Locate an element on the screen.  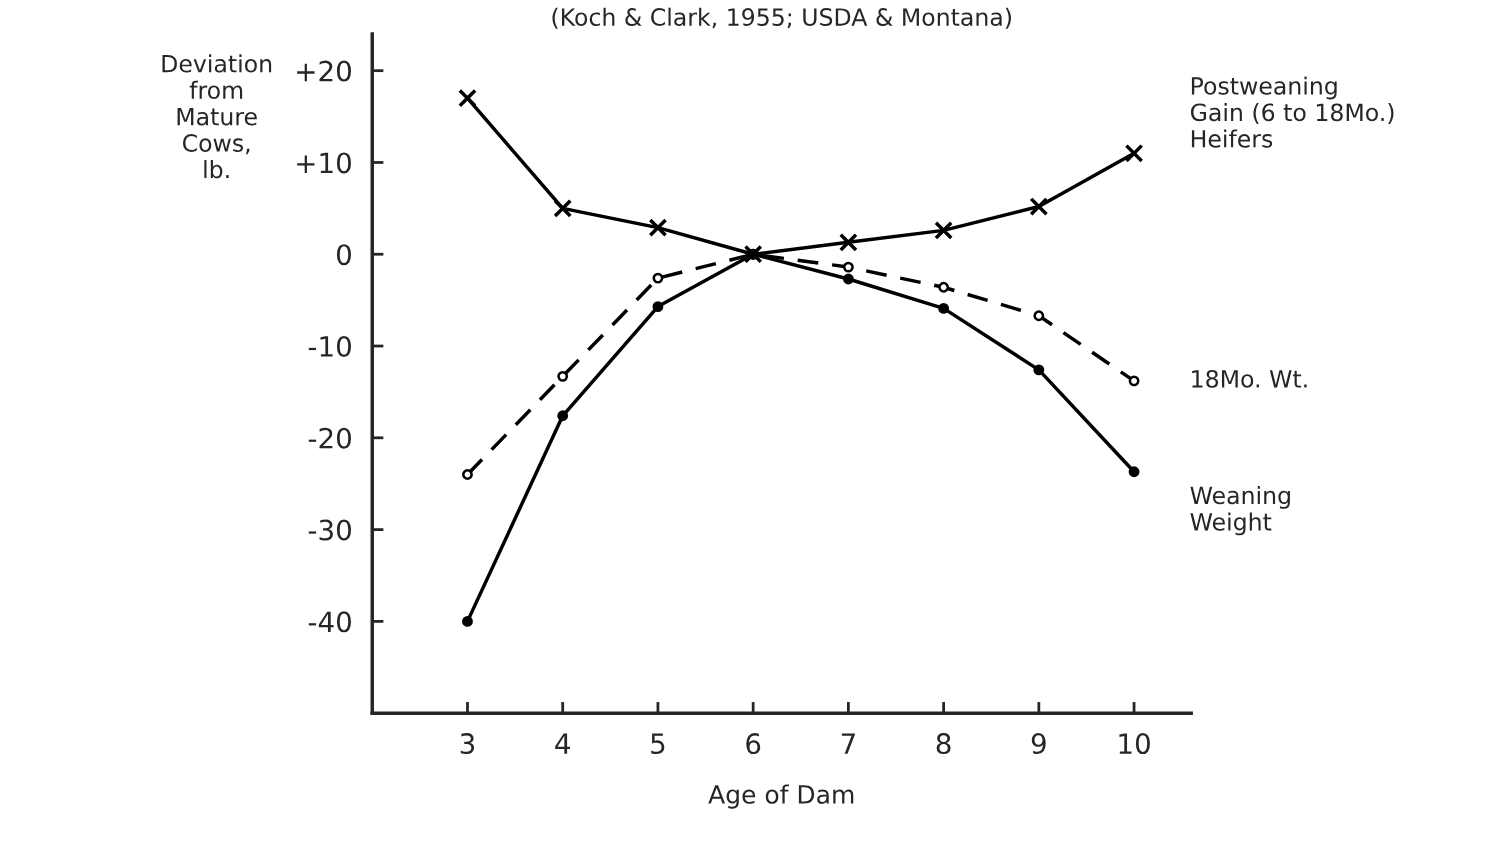
x-tick-label: 4 is located at coordinates (562, 743).